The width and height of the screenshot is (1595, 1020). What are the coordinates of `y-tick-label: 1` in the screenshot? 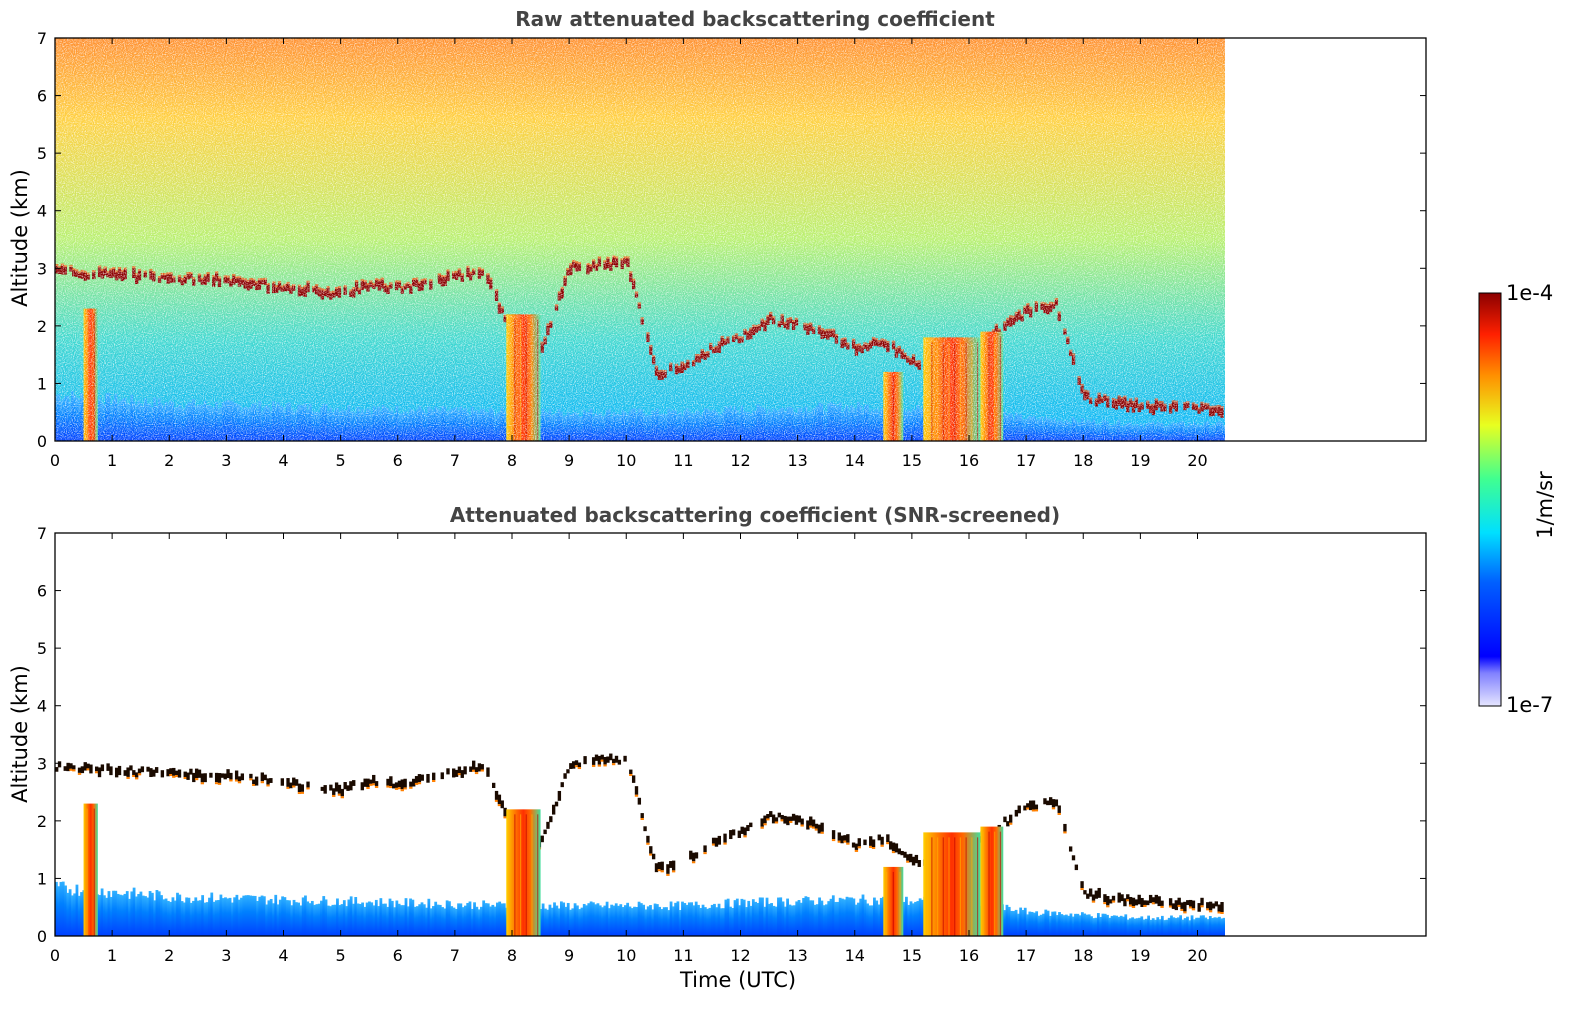 It's located at (42, 383).